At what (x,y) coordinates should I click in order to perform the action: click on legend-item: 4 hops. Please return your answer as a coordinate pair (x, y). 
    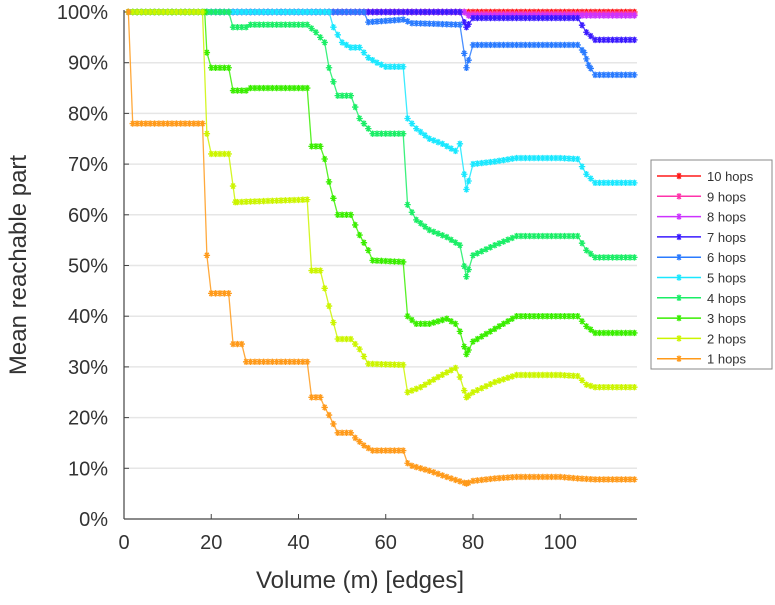
    Looking at the image, I should click on (702, 298).